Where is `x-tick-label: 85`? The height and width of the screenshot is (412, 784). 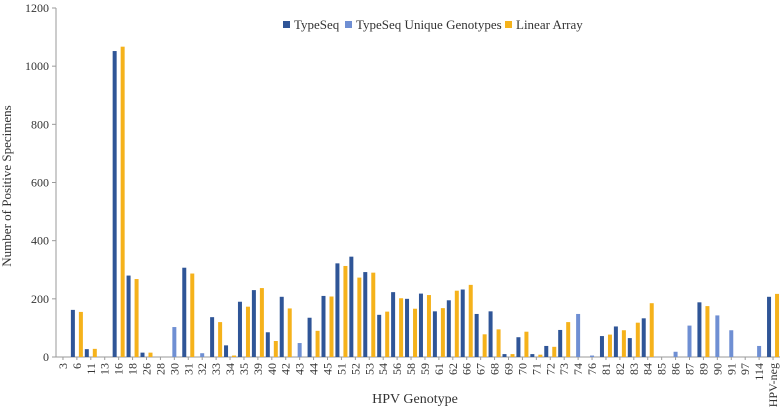
x-tick-label: 85 is located at coordinates (662, 369).